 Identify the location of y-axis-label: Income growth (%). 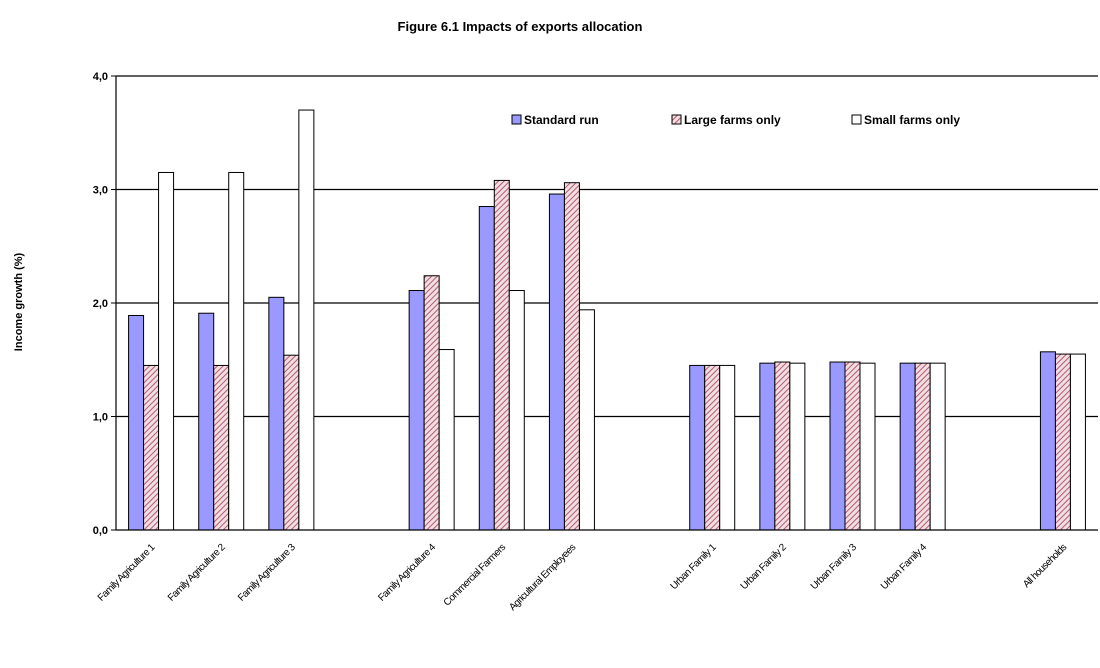
(19, 301).